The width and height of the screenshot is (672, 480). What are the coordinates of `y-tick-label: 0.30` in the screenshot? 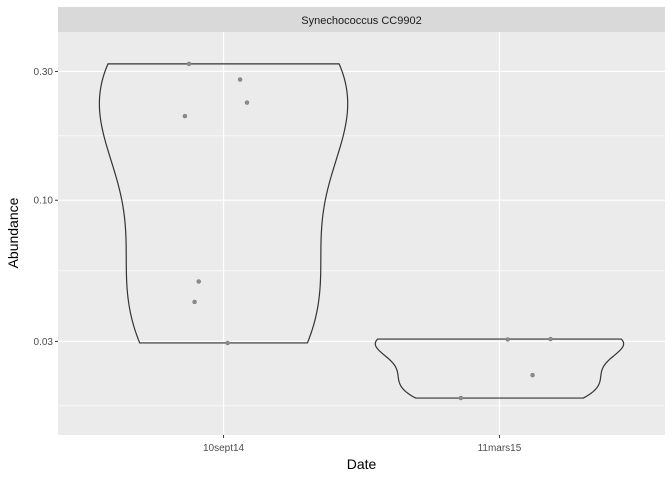 It's located at (44, 72).